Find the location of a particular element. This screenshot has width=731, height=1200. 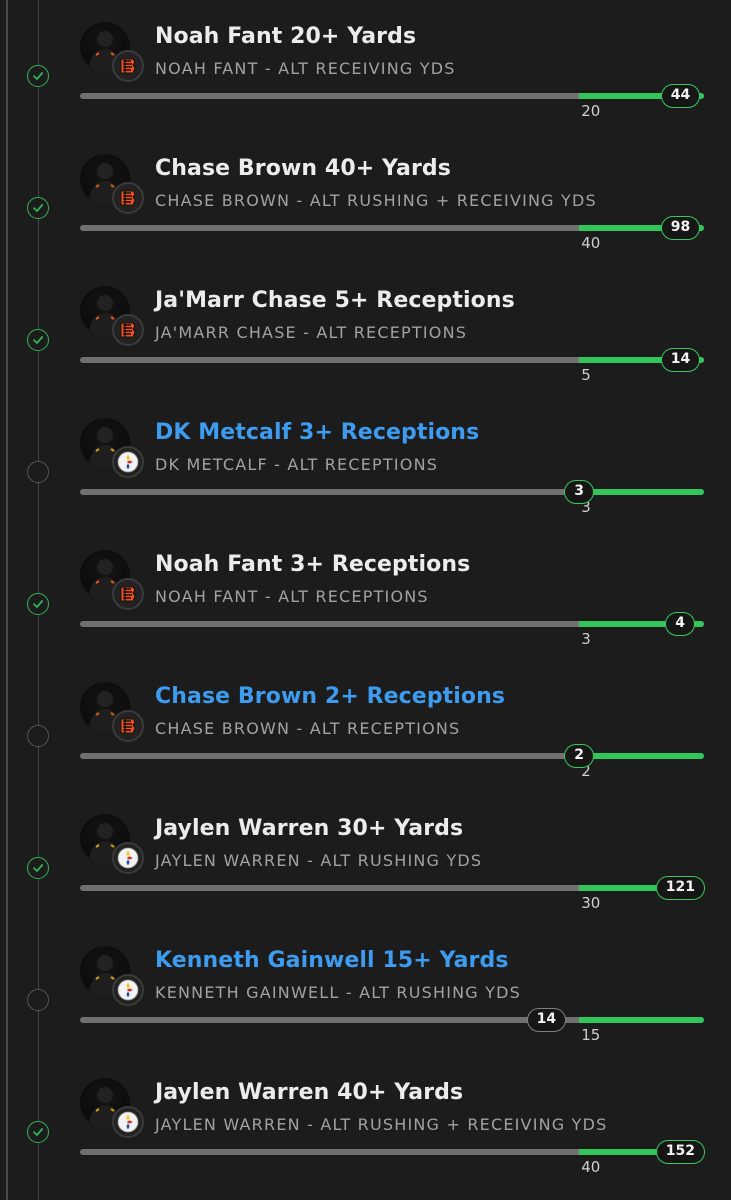

leg-subtitle: CHASE BROWN - ALT RECEPTIONS is located at coordinates (308, 728).